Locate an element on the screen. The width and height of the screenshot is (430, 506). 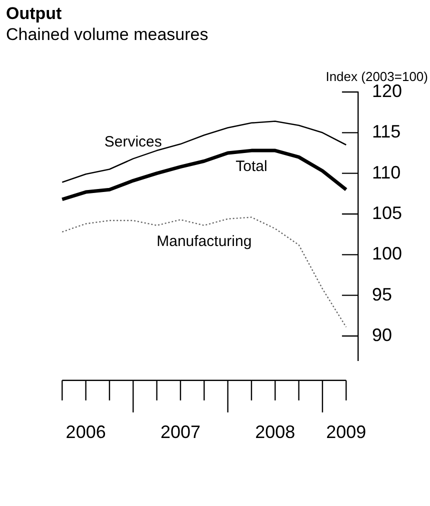
y-tick-label: 100 is located at coordinates (387, 254).